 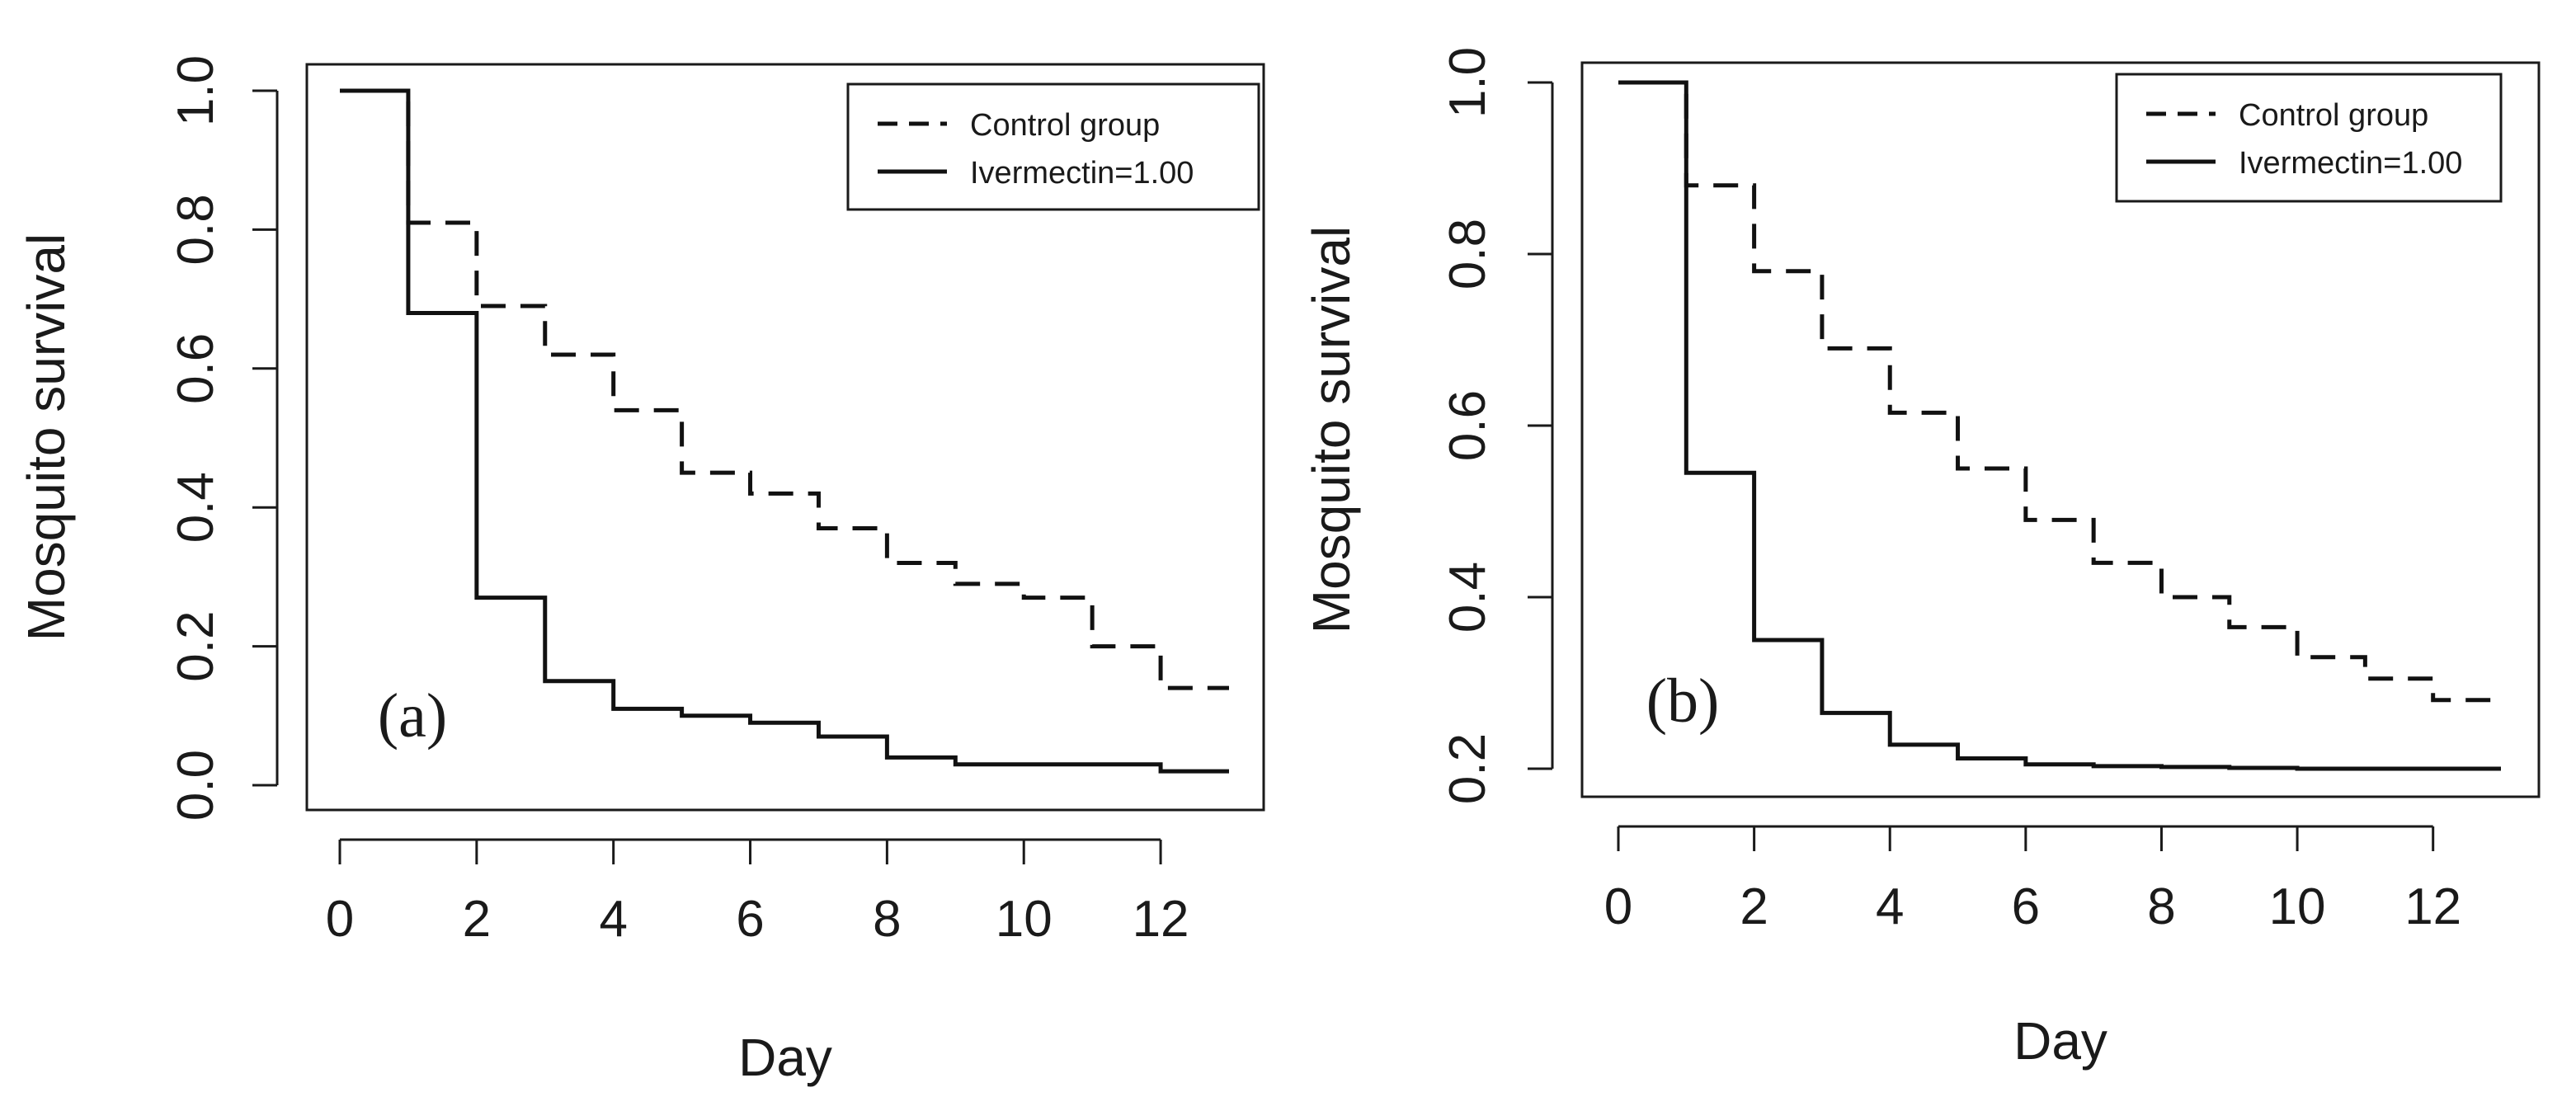 What do you see at coordinates (1683, 701) in the screenshot?
I see `panel-label: (b)` at bounding box center [1683, 701].